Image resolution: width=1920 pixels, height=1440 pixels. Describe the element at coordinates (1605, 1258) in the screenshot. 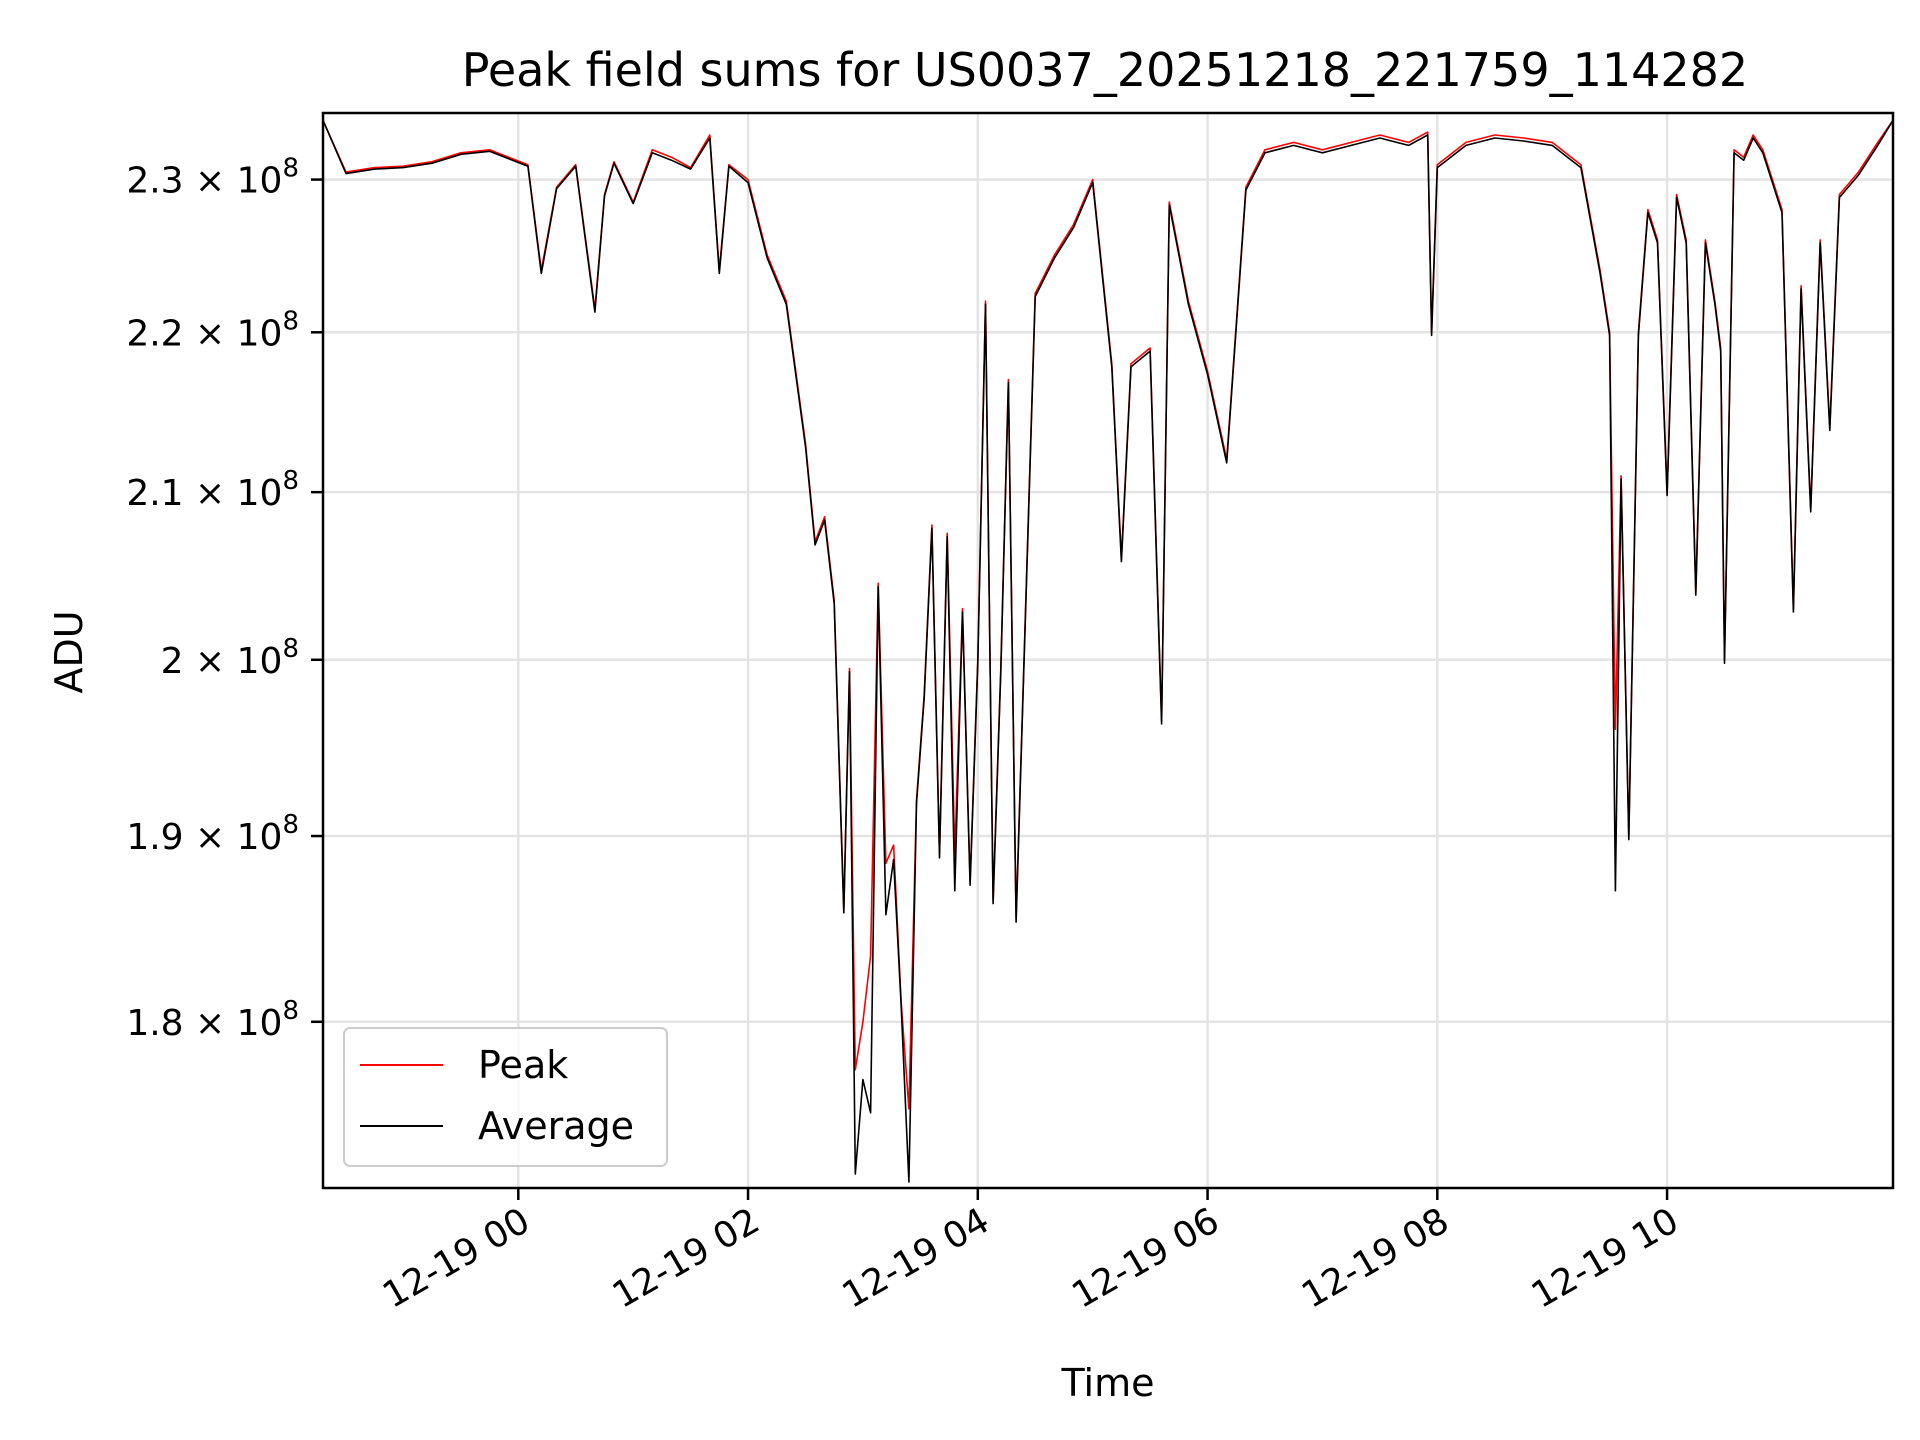

I see `x-tick-label: 12-19 10` at that location.